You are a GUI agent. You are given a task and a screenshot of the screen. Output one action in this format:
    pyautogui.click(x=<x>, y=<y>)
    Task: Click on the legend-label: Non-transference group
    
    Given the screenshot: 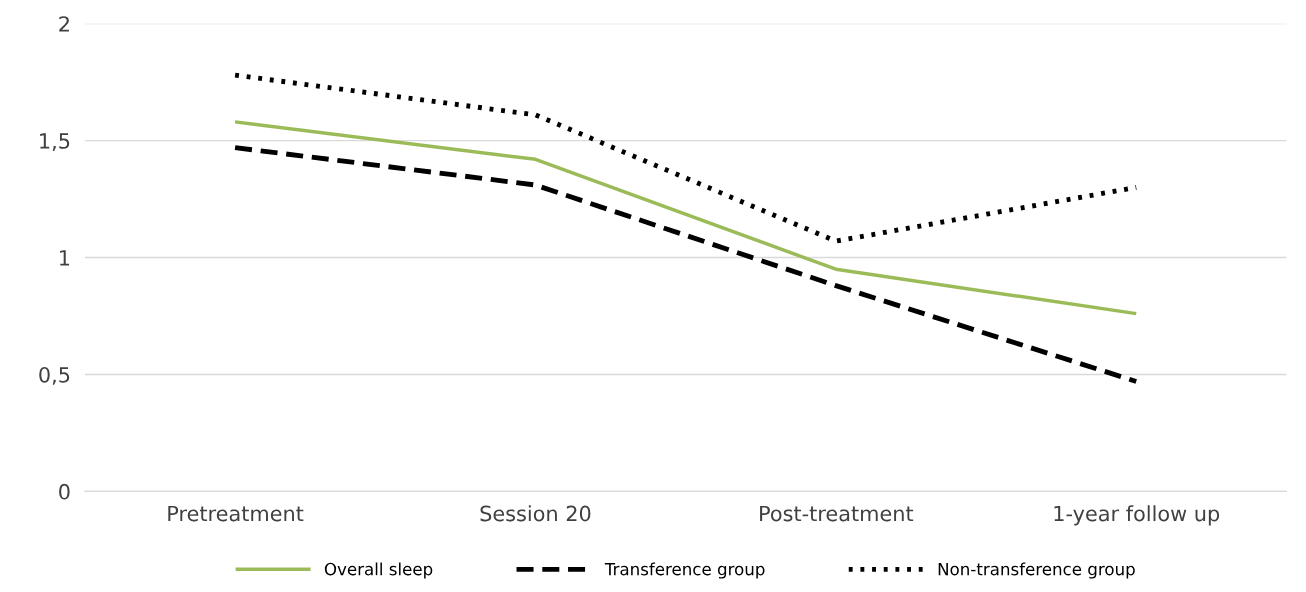 What is the action you would take?
    pyautogui.click(x=1036, y=570)
    